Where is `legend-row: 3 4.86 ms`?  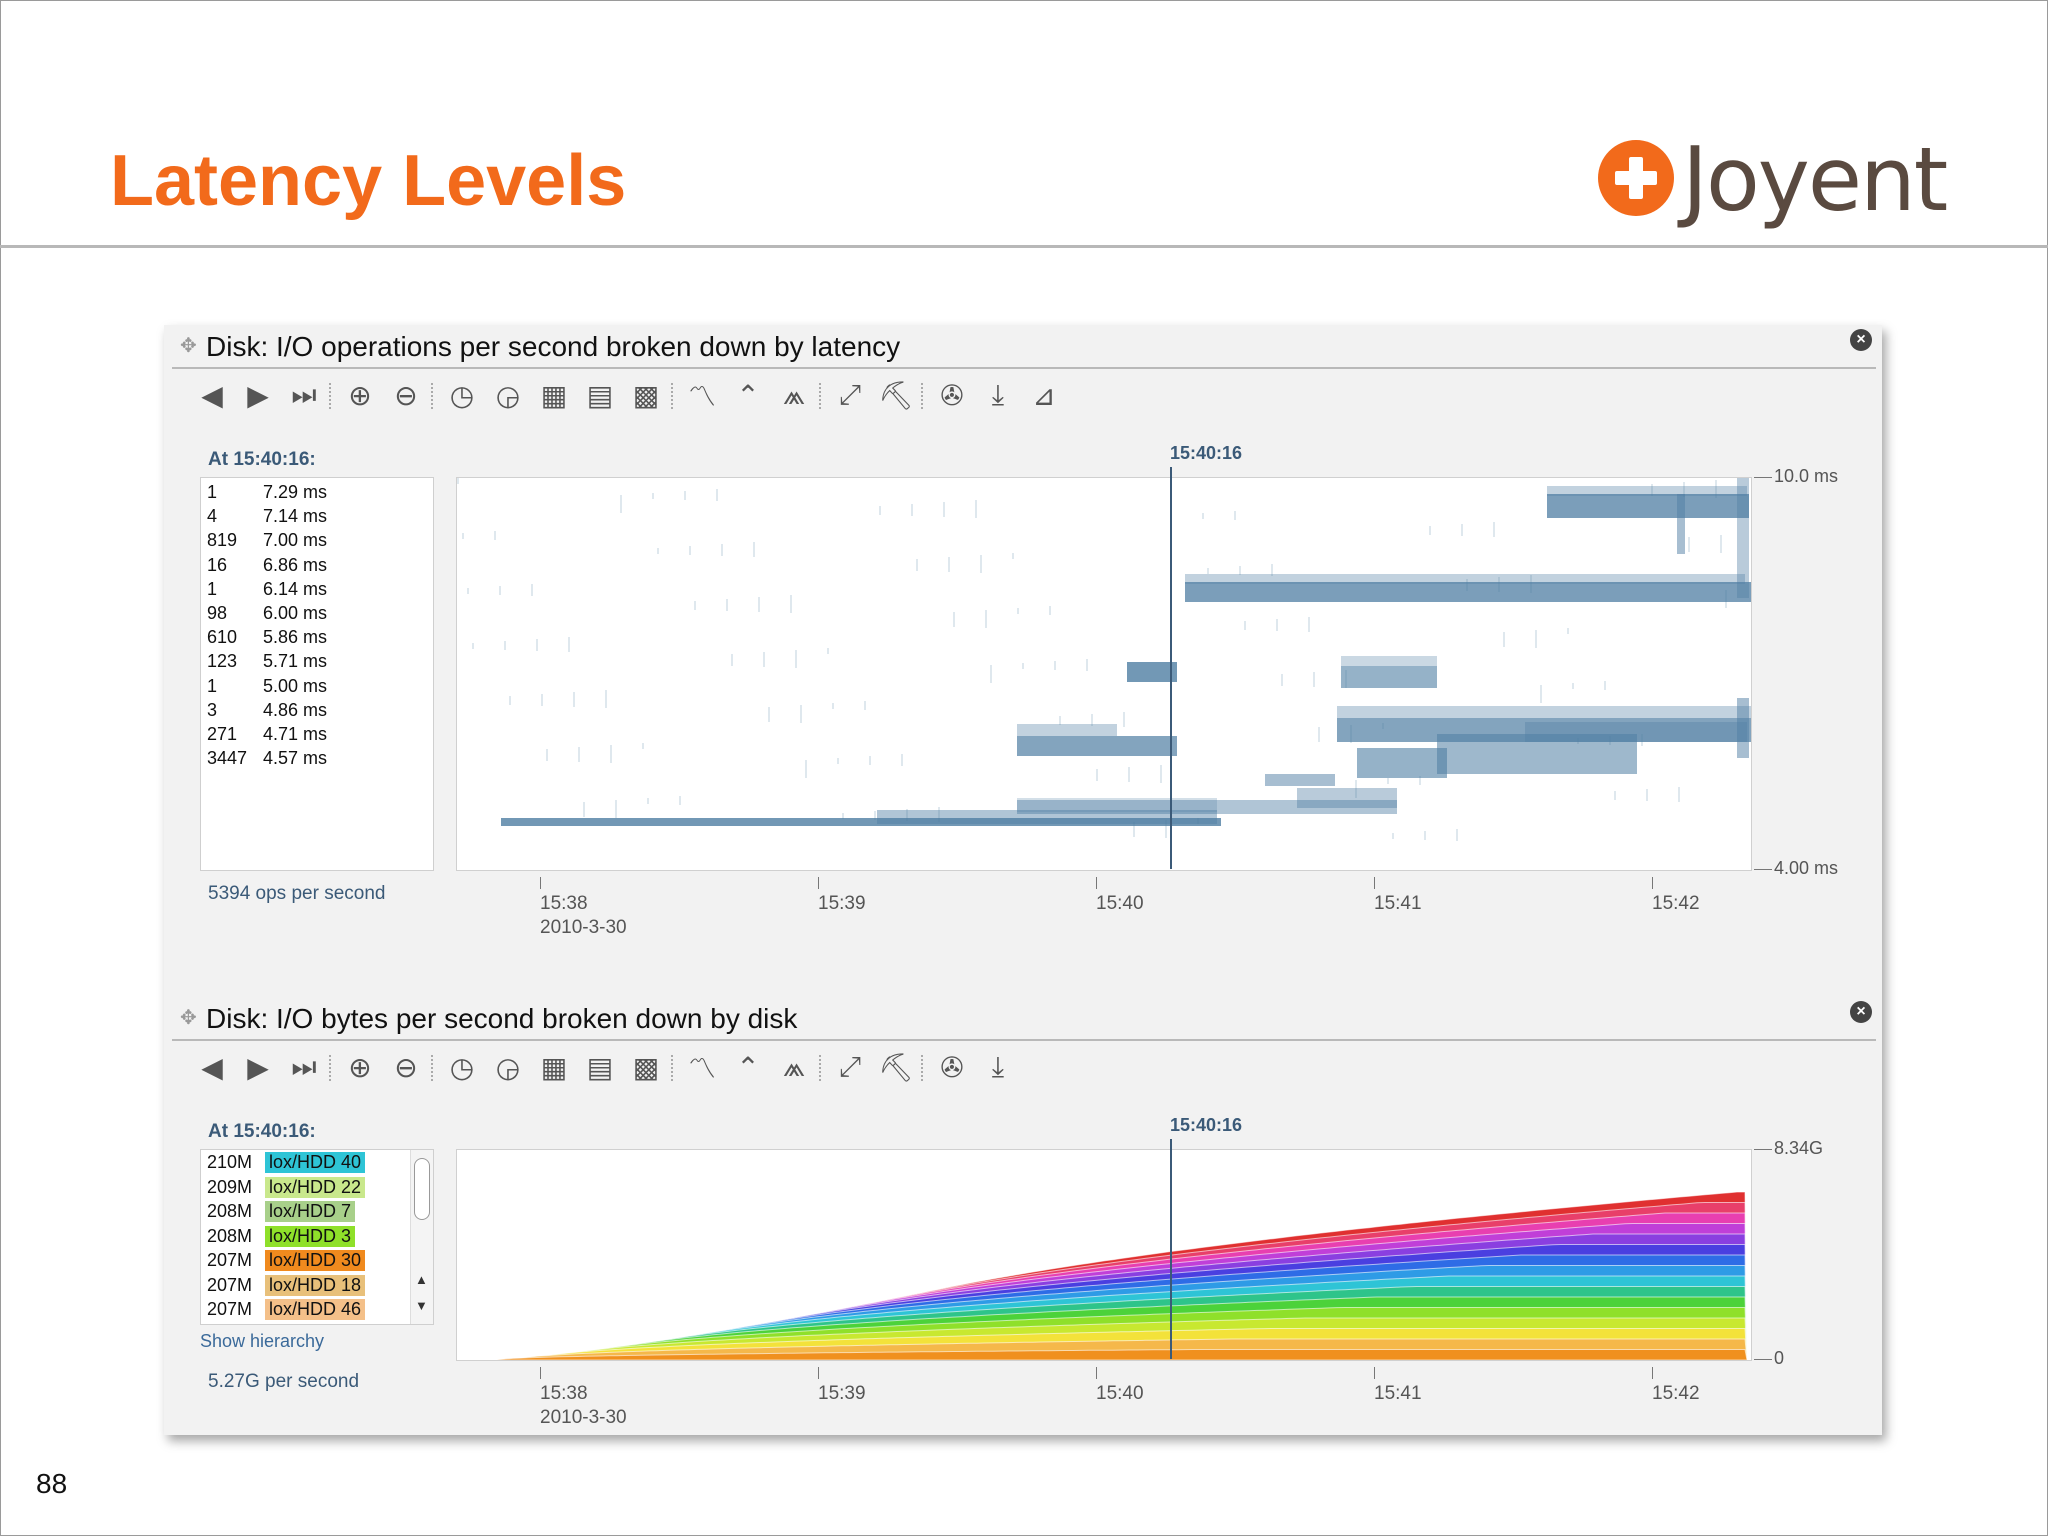
legend-row: 3 4.86 ms is located at coordinates (267, 710).